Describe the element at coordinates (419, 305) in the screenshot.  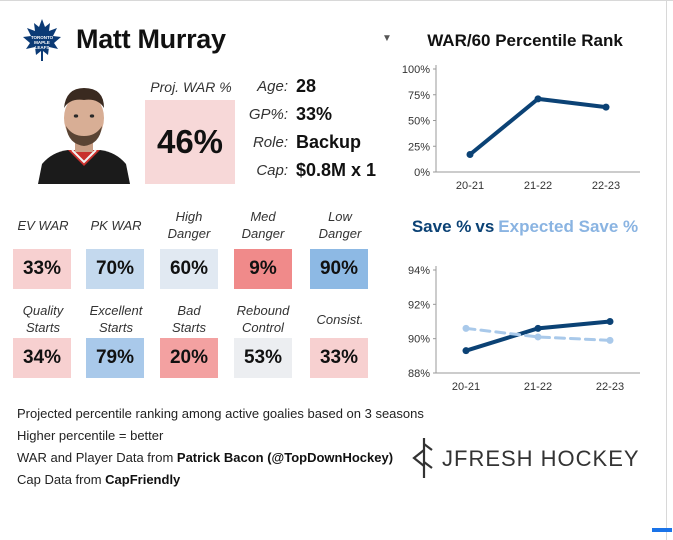
I see `chart2-y-tick-label: 92%` at that location.